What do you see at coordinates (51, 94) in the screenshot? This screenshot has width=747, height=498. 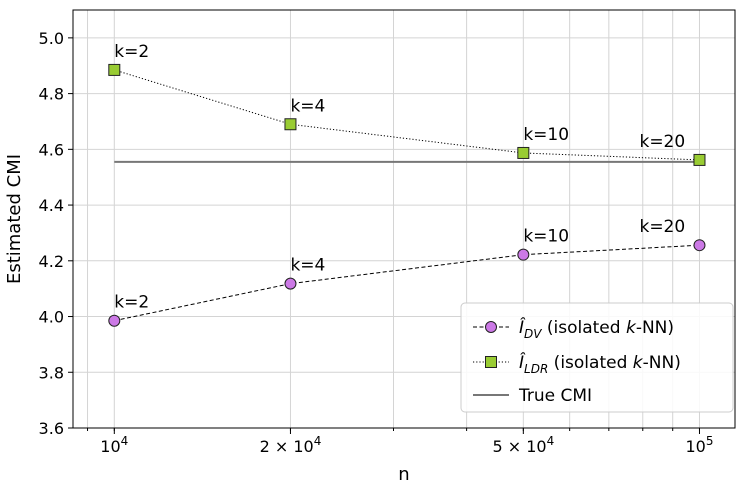 I see `y-tick-label: 4.8` at bounding box center [51, 94].